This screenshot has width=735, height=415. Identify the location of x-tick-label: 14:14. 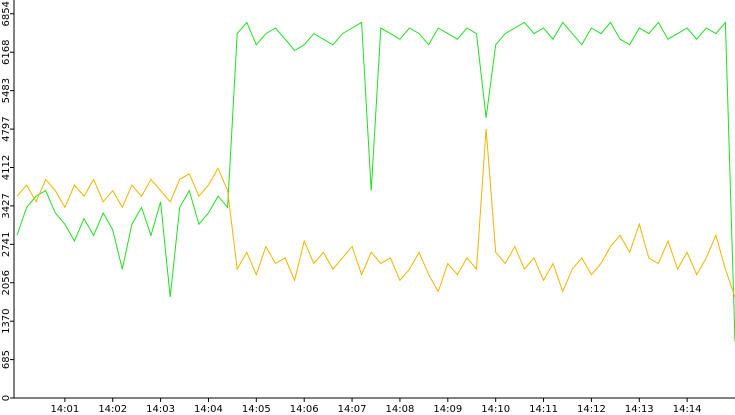
(687, 409).